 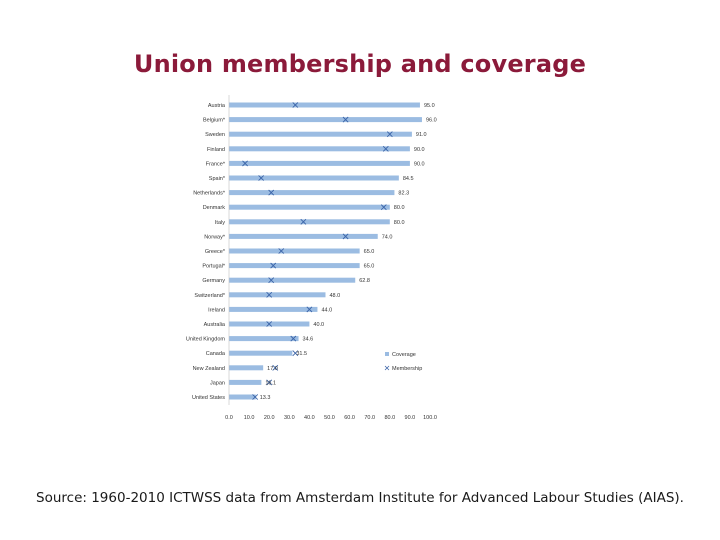 I want to click on x-tick-label: 20.0, so click(x=269, y=418).